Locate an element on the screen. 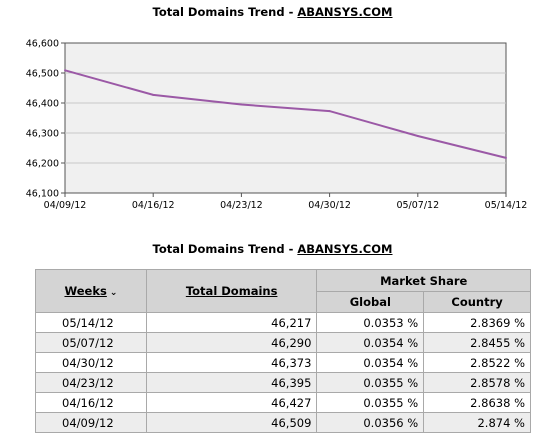  table-row: 04/30/12 46,373 0.0354 % 2.8522 % is located at coordinates (283, 362).